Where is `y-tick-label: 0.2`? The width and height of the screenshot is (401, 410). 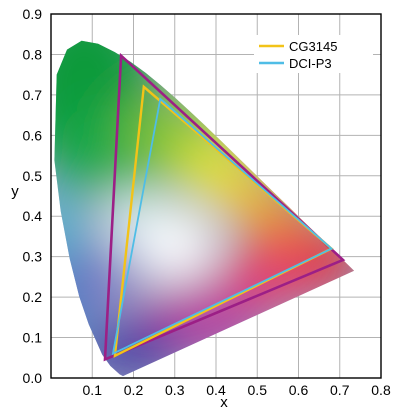 y-tick-label: 0.2 is located at coordinates (33, 297).